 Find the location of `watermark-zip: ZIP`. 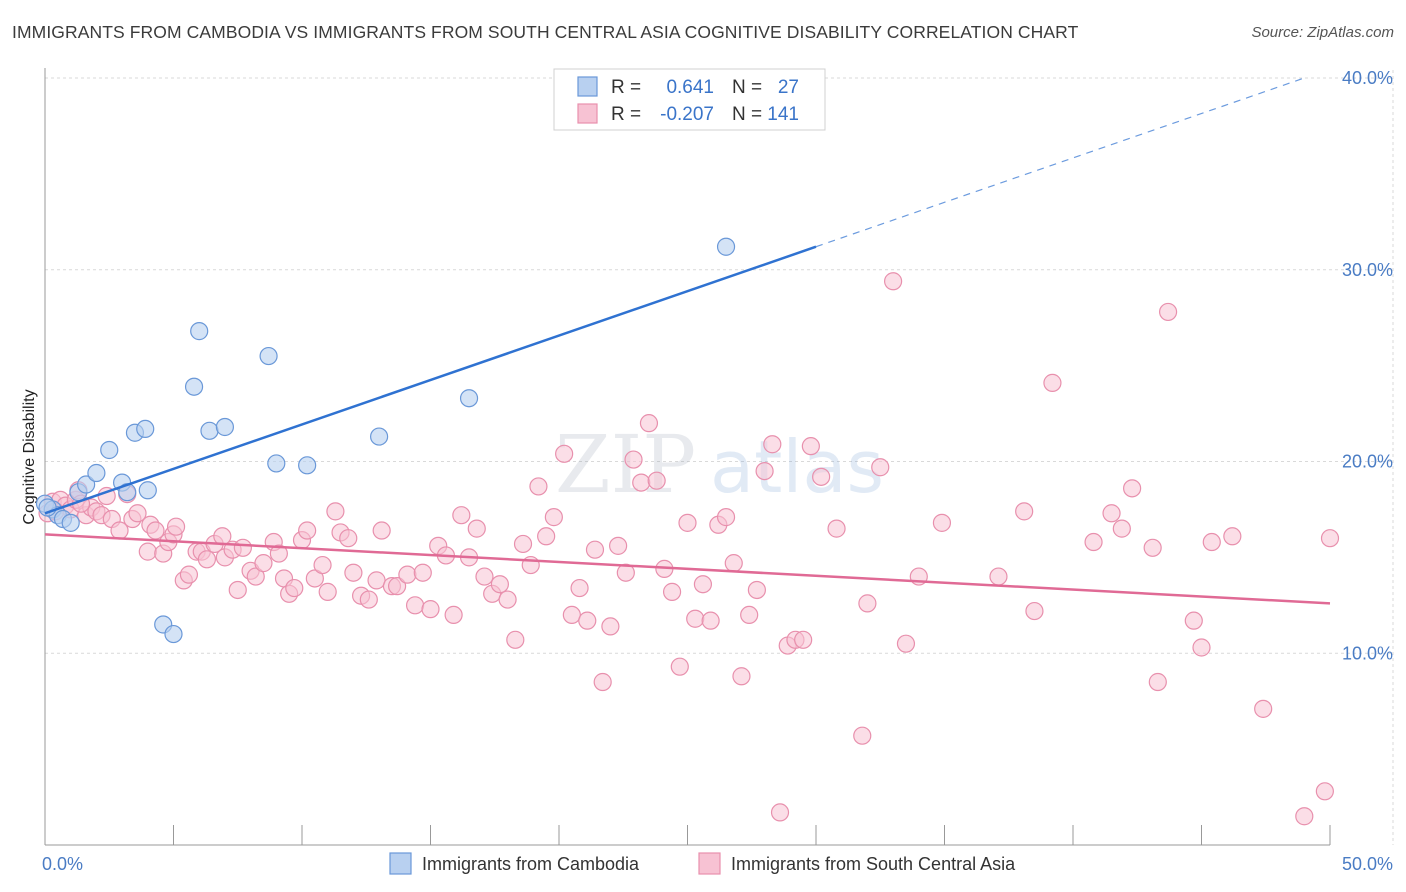

watermark-zip: ZIP is located at coordinates (625, 464).